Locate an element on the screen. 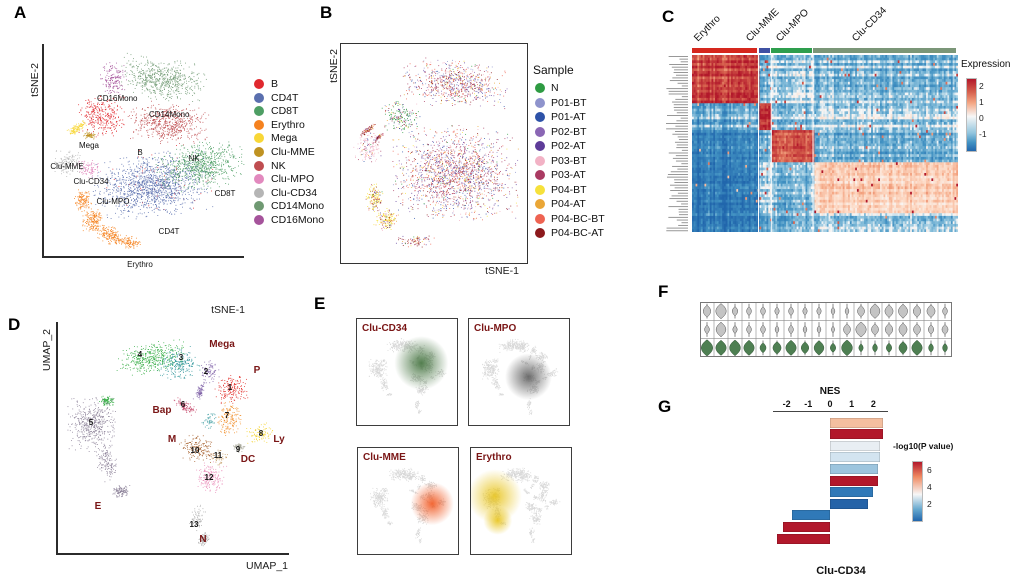 The width and height of the screenshot is (1020, 586). legend-swatch-Clu-CD34 is located at coordinates (259, 192).